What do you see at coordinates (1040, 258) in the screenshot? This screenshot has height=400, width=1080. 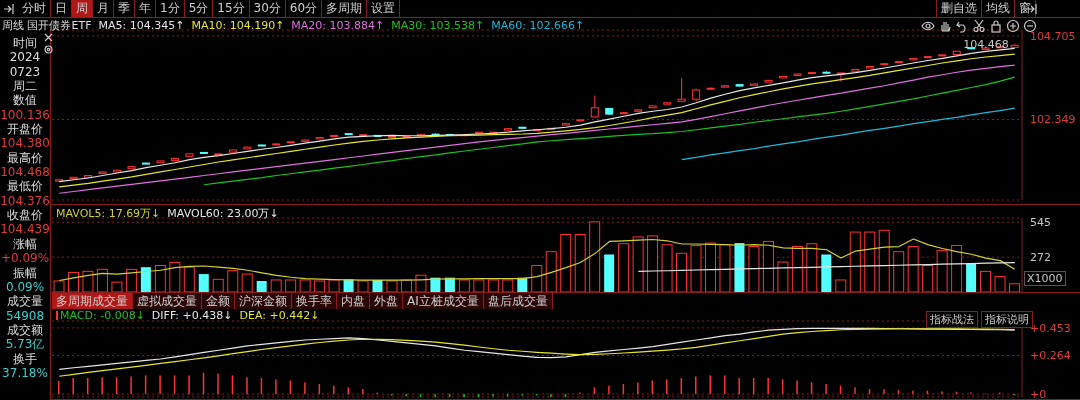 I see `y-tick-label: 272` at bounding box center [1040, 258].